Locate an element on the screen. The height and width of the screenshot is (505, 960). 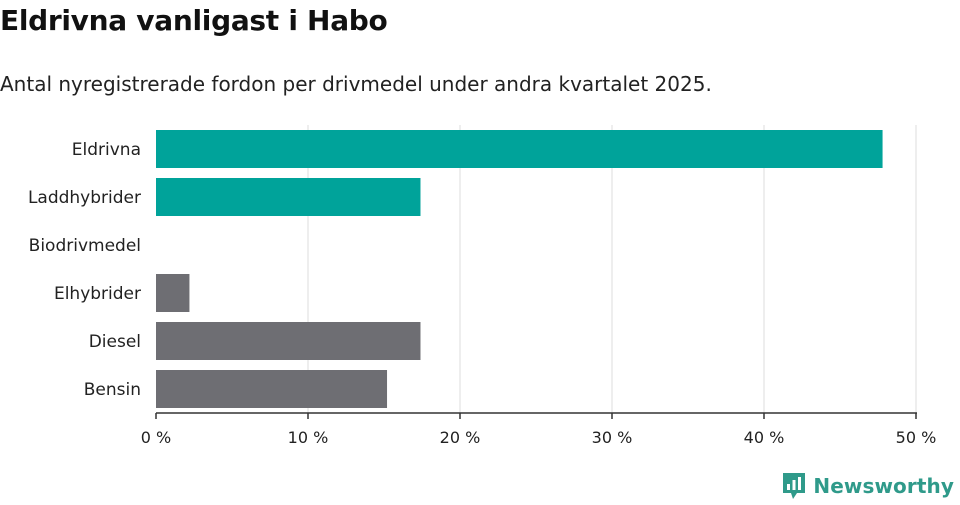
category-label: Bensin is located at coordinates (112, 390).